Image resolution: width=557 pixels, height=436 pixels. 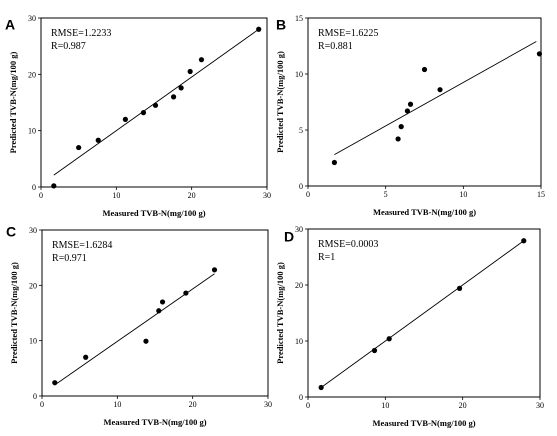 What do you see at coordinates (69, 258) in the screenshot?
I see `panel-c-r-label: R=0.971` at bounding box center [69, 258].